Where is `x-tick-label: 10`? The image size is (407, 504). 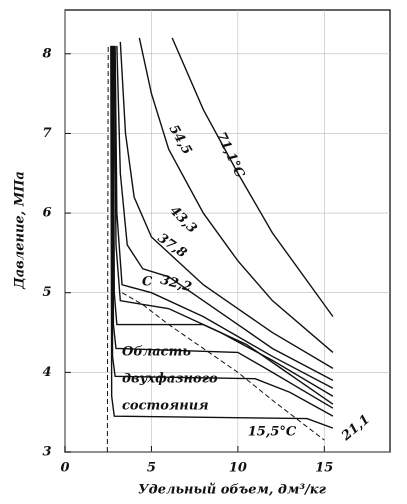 x-tick-label: 10 is located at coordinates (238, 468).